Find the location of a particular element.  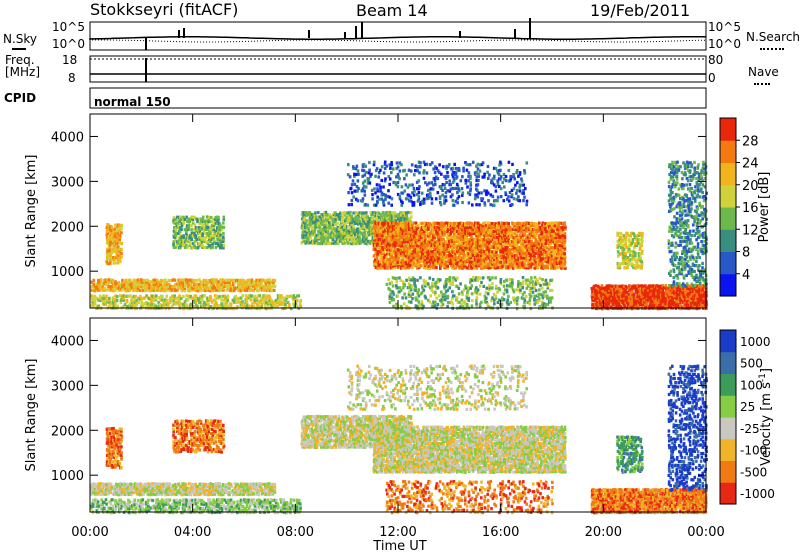

freq-ytick-bottom: 8 is located at coordinates (72, 78).